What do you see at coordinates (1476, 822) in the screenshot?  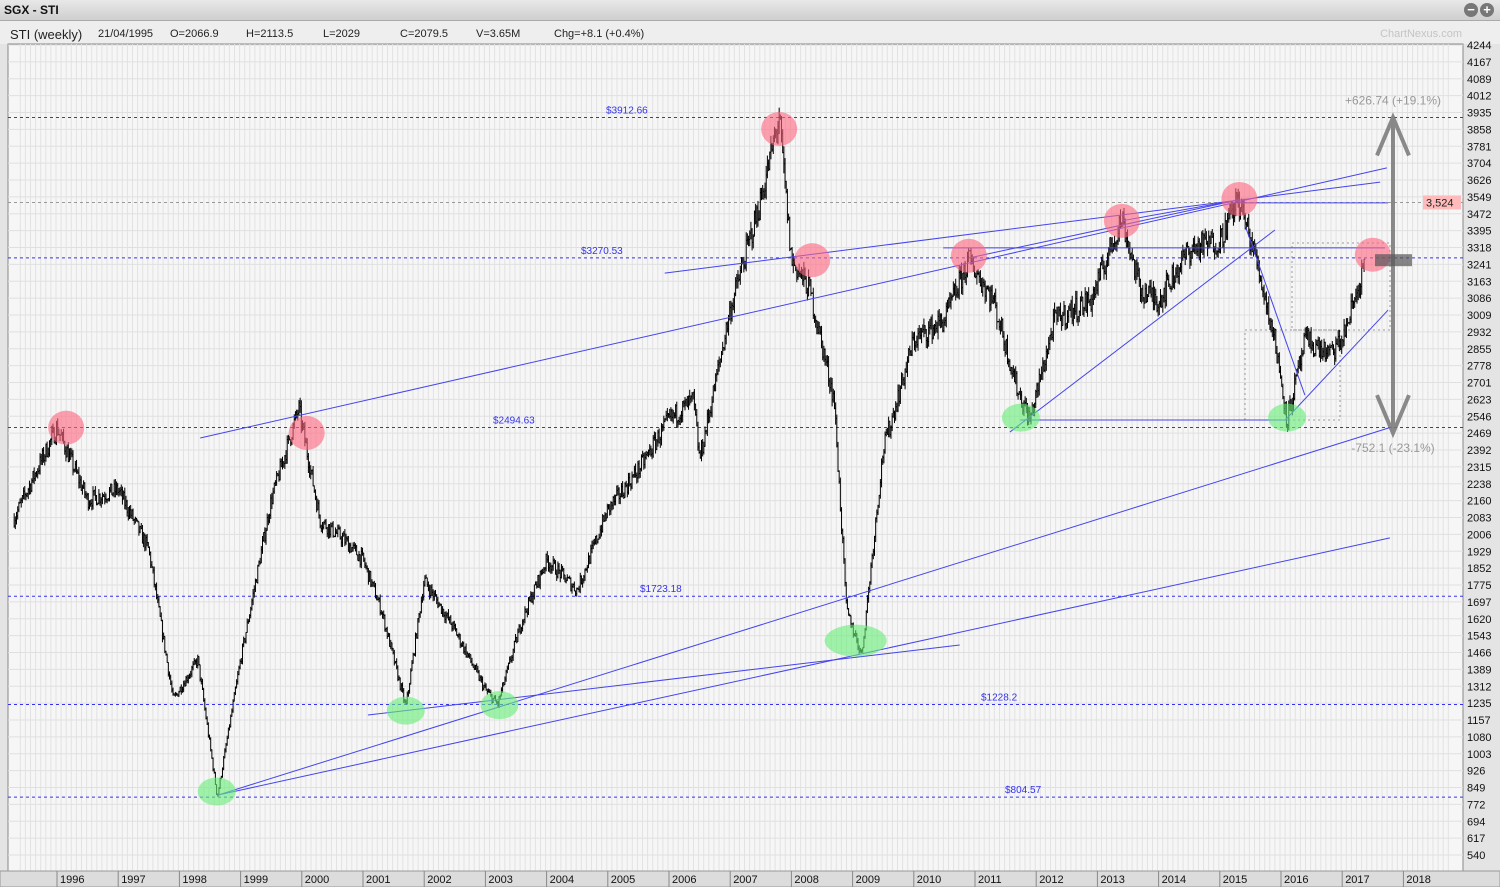 I see `y-tick-label: 694` at bounding box center [1476, 822].